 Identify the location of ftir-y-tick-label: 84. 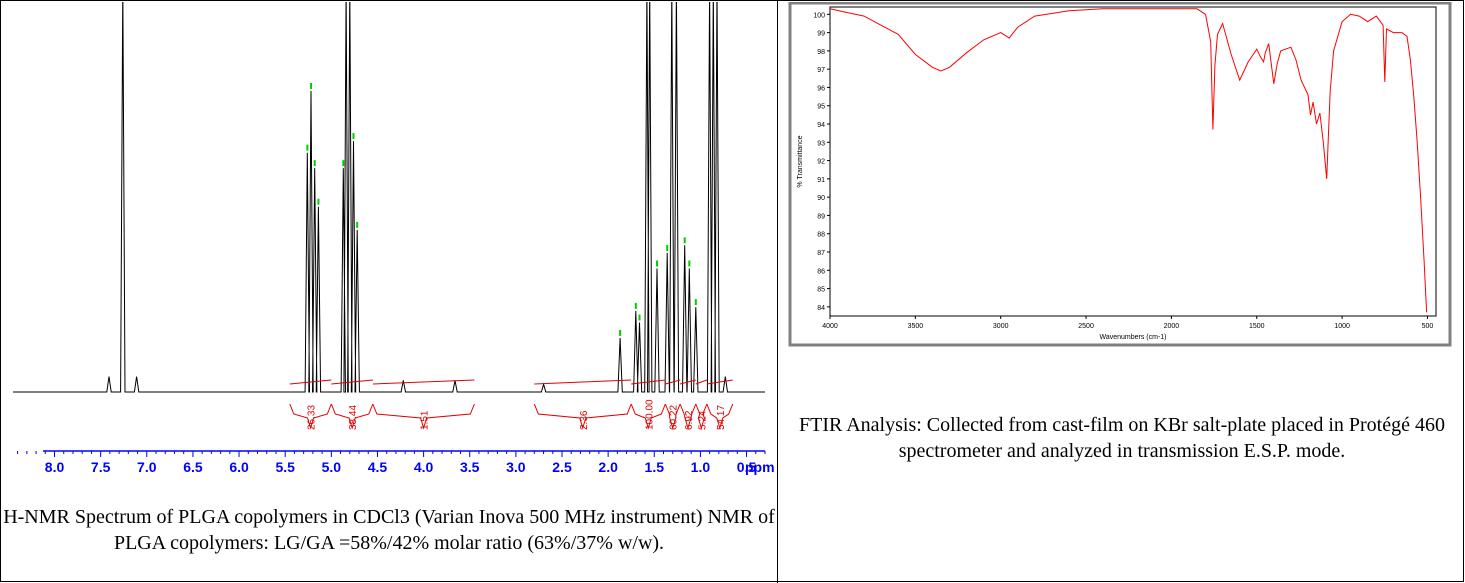
(821, 308).